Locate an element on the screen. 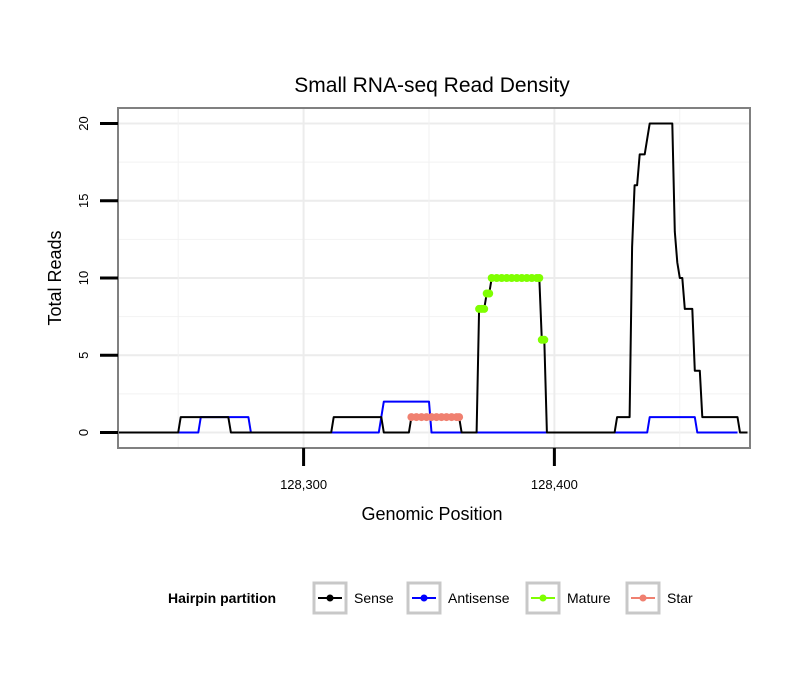 The image size is (810, 690). legend-title: Hairpin partition is located at coordinates (222, 598).